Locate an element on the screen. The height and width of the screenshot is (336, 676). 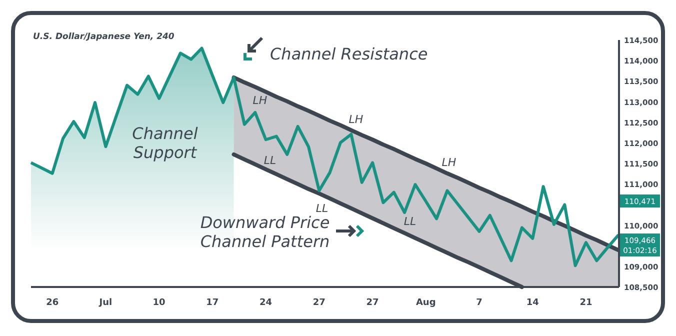
x-tick-label: 26 is located at coordinates (52, 303).